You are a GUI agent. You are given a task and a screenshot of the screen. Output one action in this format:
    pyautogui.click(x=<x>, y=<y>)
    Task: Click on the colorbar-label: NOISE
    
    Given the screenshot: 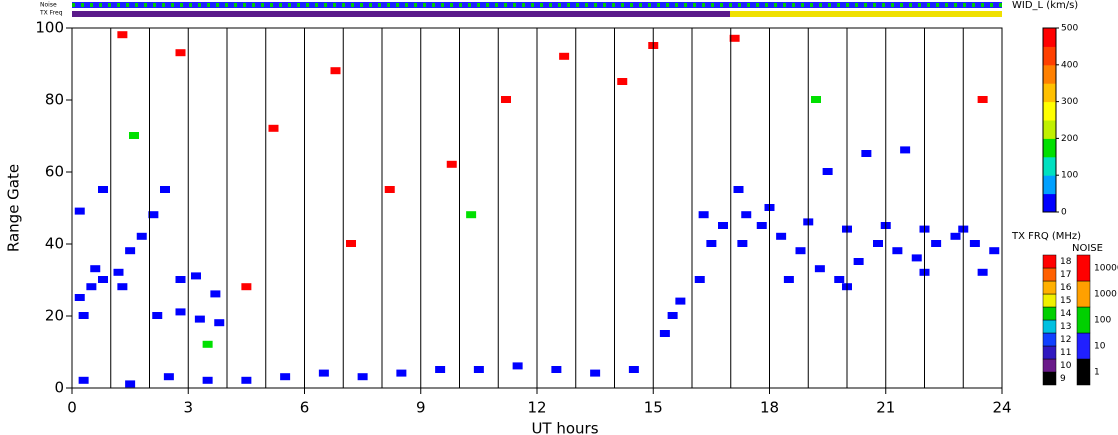 What is the action you would take?
    pyautogui.click(x=1087, y=248)
    